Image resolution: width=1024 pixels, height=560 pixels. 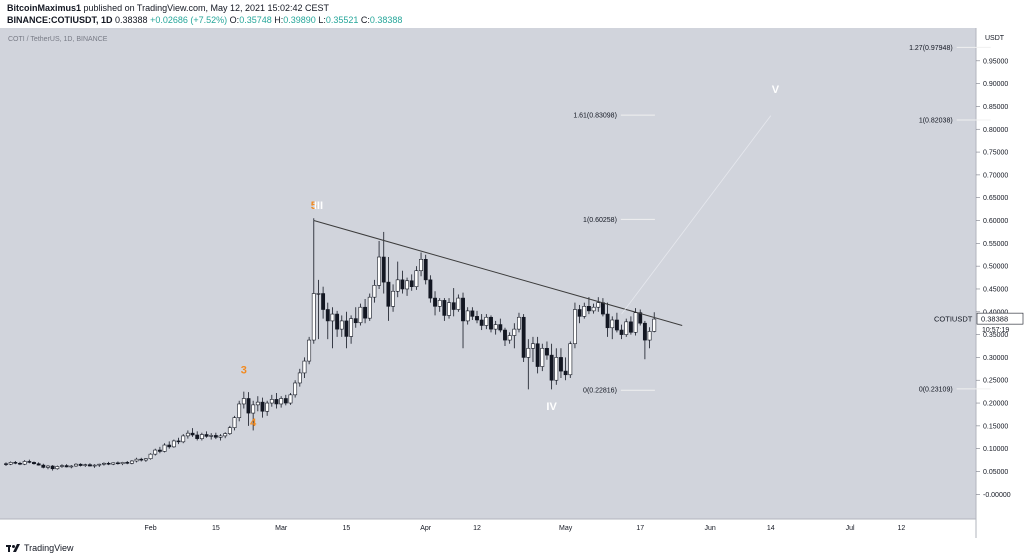 I want to click on close-value: 0.38388, so click(x=386, y=20).